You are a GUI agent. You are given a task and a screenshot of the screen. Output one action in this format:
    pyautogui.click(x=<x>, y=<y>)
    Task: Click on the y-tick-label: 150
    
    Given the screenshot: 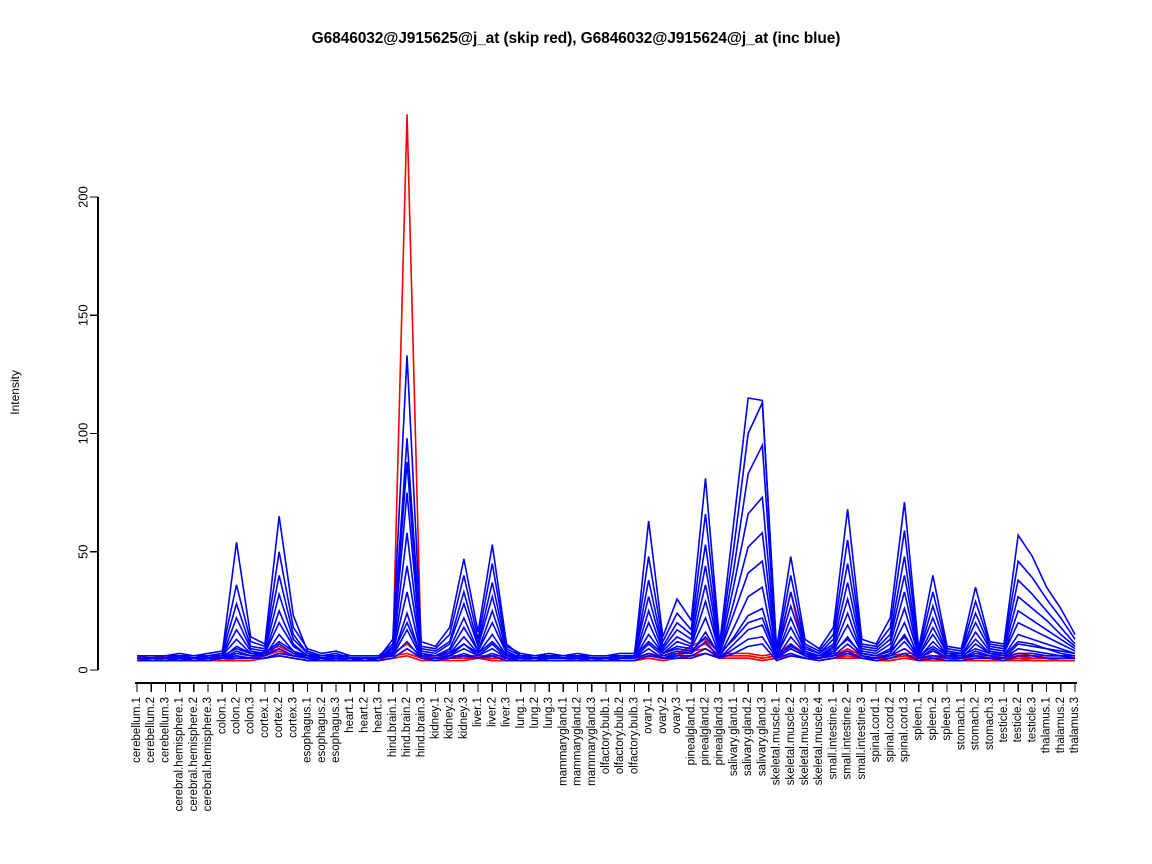 What is the action you would take?
    pyautogui.click(x=82, y=315)
    